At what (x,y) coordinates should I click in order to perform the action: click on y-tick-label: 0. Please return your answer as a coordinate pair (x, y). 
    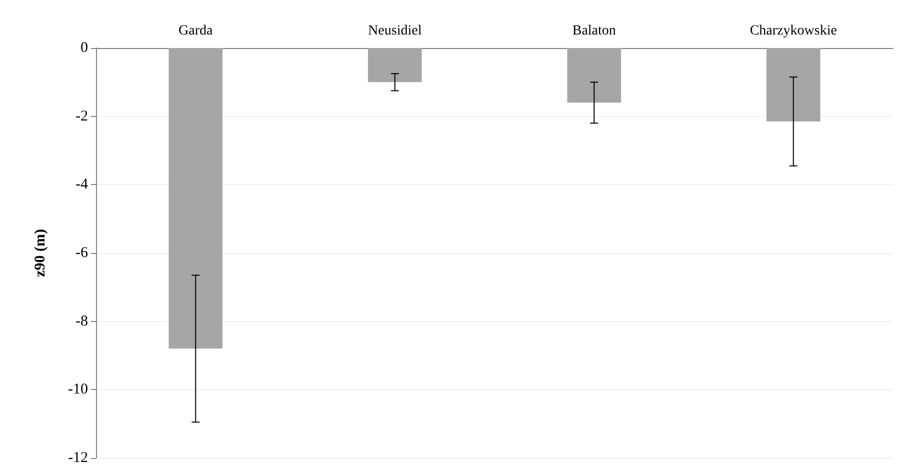
    Looking at the image, I should click on (84, 48).